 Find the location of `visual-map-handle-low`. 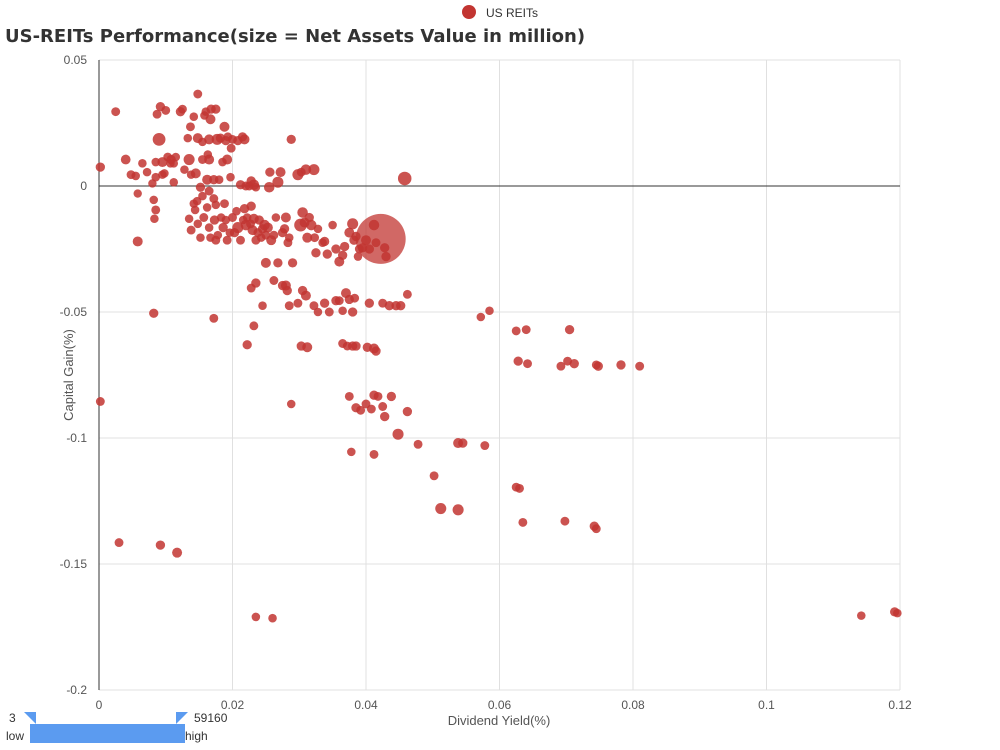

visual-map-handle-low is located at coordinates (30, 718).